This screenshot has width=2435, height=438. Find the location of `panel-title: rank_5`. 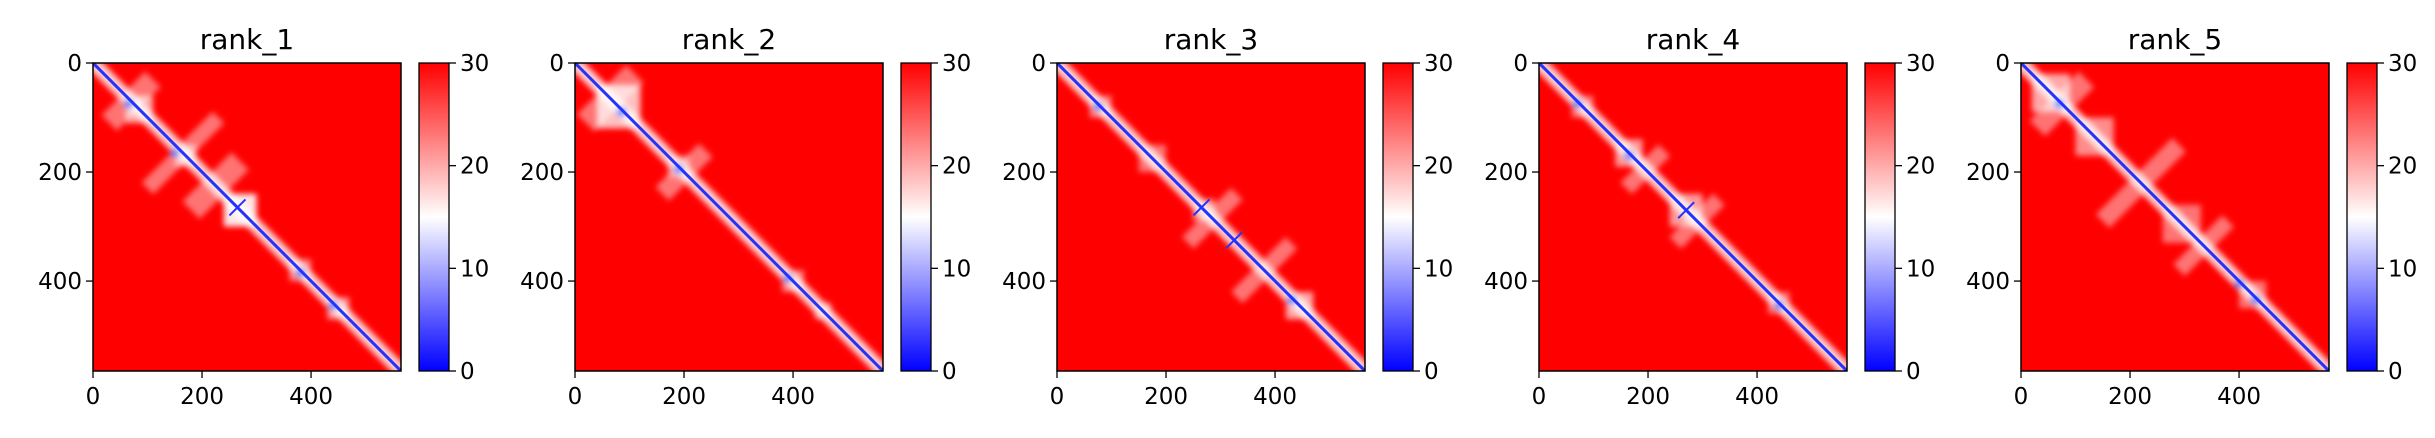

panel-title: rank_5 is located at coordinates (2175, 39).